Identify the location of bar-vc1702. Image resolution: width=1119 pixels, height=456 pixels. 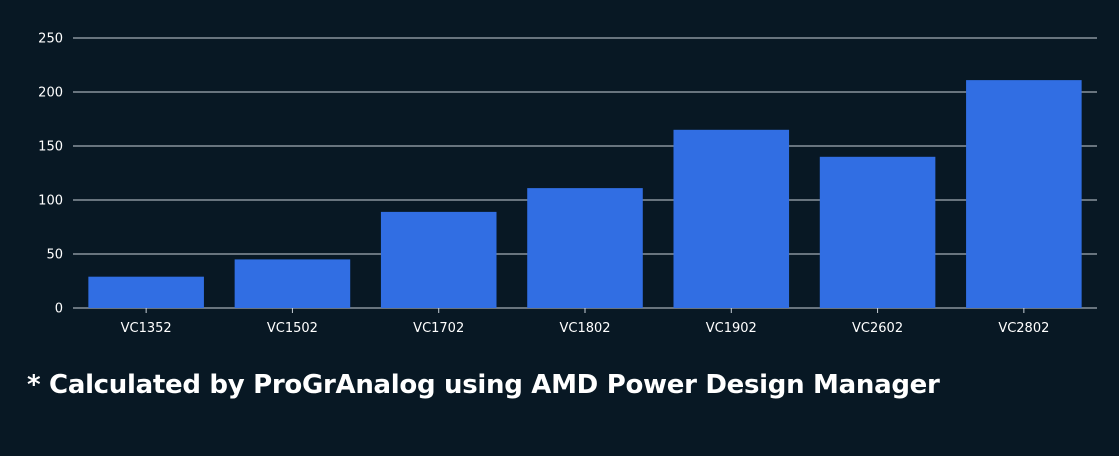
(438, 259).